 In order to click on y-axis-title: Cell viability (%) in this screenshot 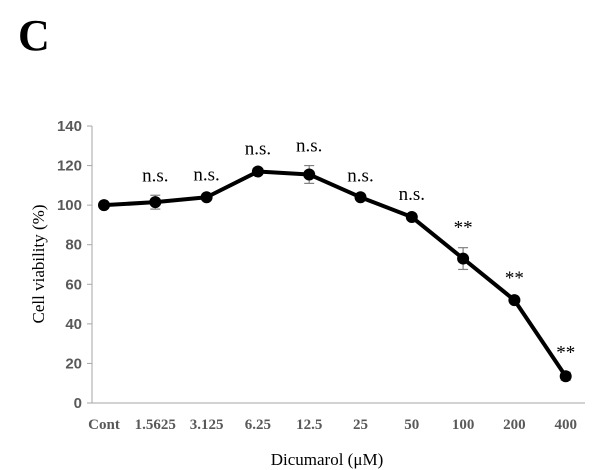, I will do `click(38, 264)`.